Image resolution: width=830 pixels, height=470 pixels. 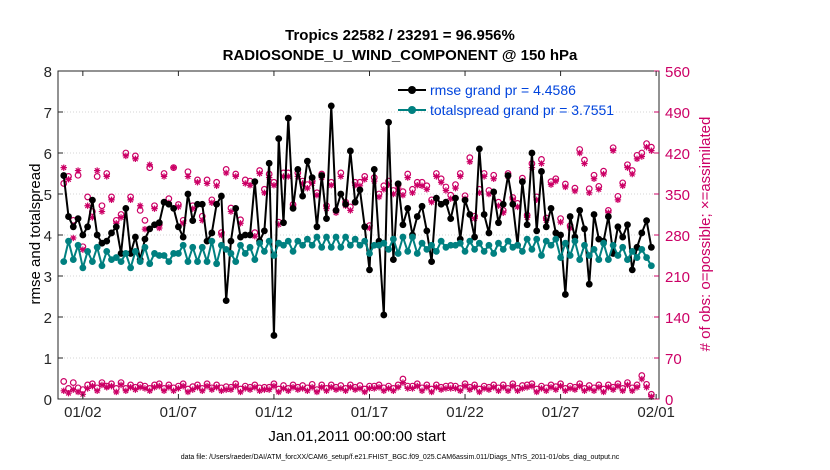 What do you see at coordinates (73, 383) in the screenshot?
I see `obs-rejected-possible-marker` at bounding box center [73, 383].